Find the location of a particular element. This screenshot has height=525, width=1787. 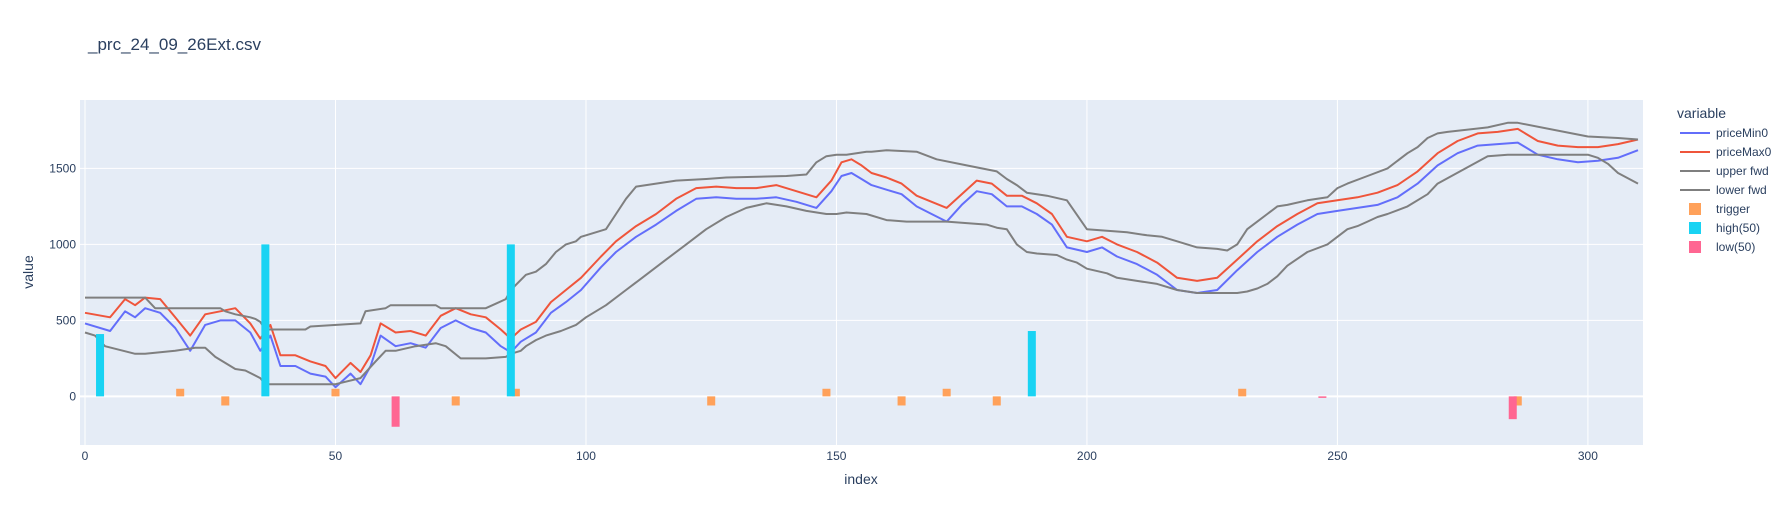

y-tick-label: 1500 is located at coordinates (62, 168).